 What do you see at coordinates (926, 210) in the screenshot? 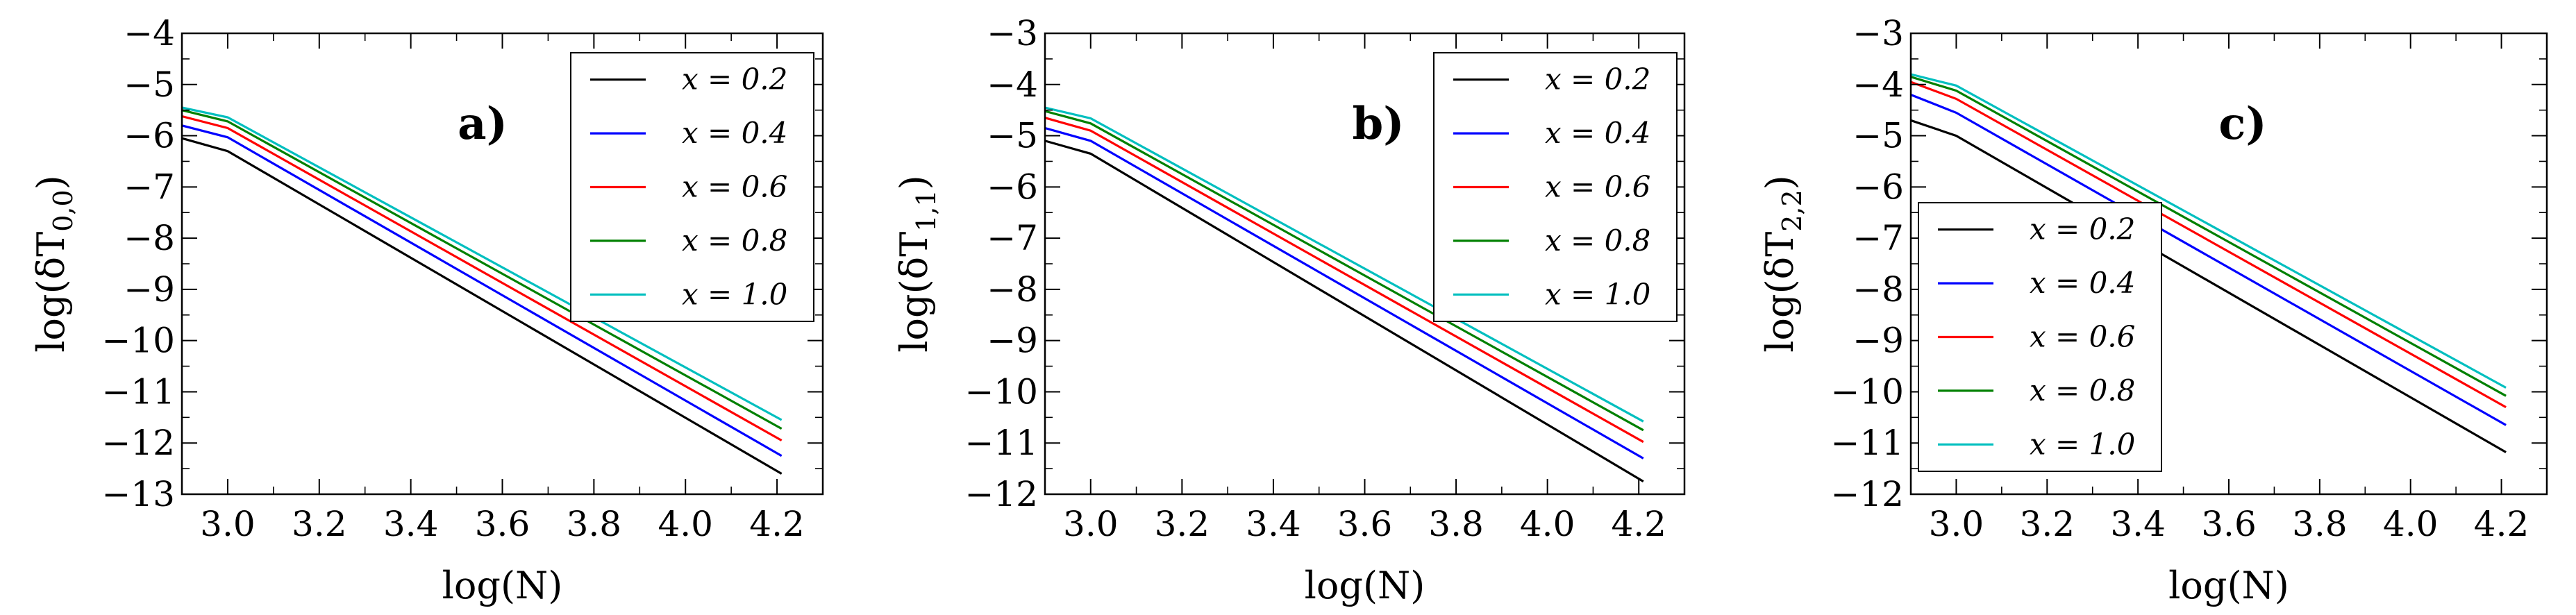
I see `y-axis-label-subscript: 1,1` at bounding box center [926, 210].